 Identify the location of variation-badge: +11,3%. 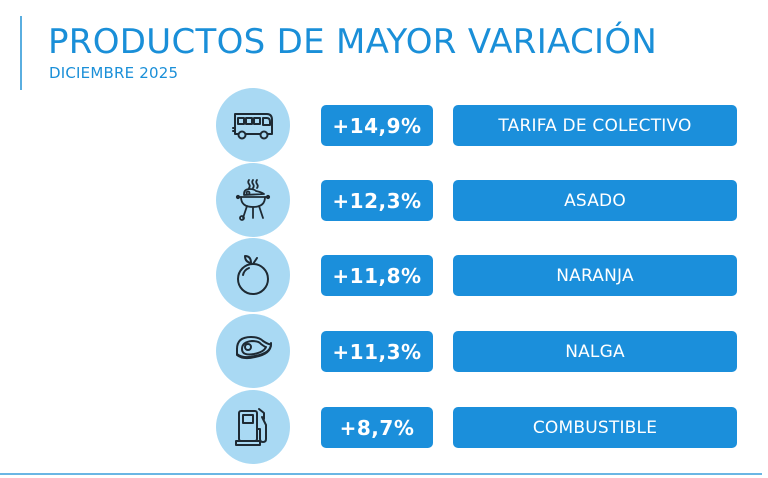
(377, 351).